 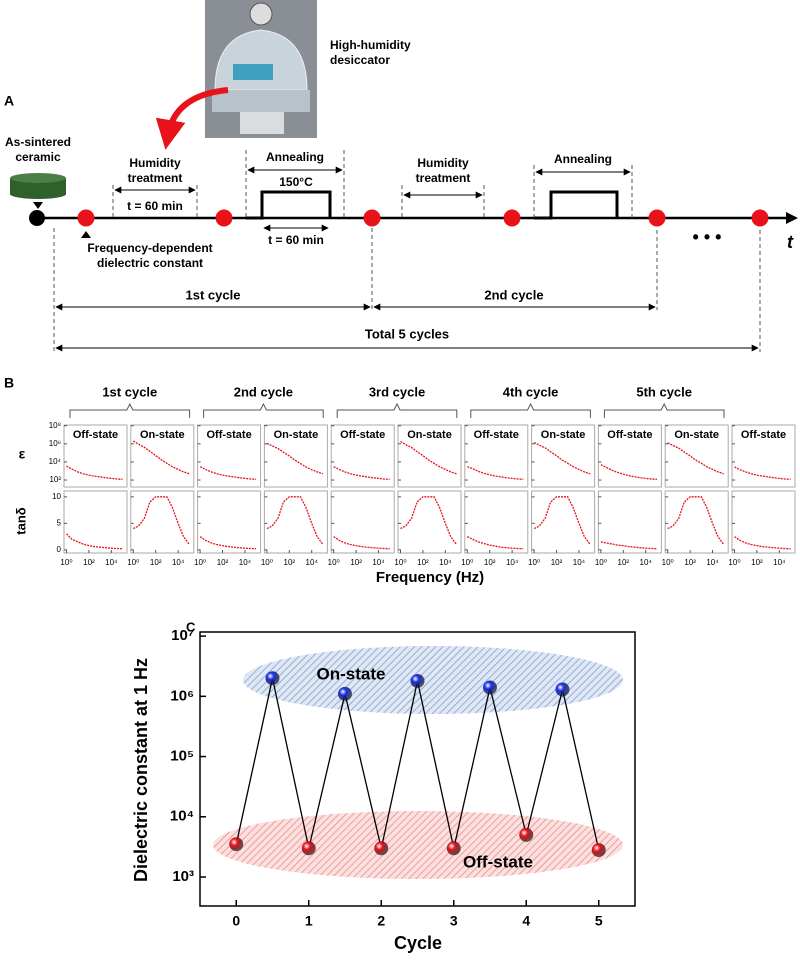 I want to click on y-tick-label: 10⁴, so click(x=55, y=461).